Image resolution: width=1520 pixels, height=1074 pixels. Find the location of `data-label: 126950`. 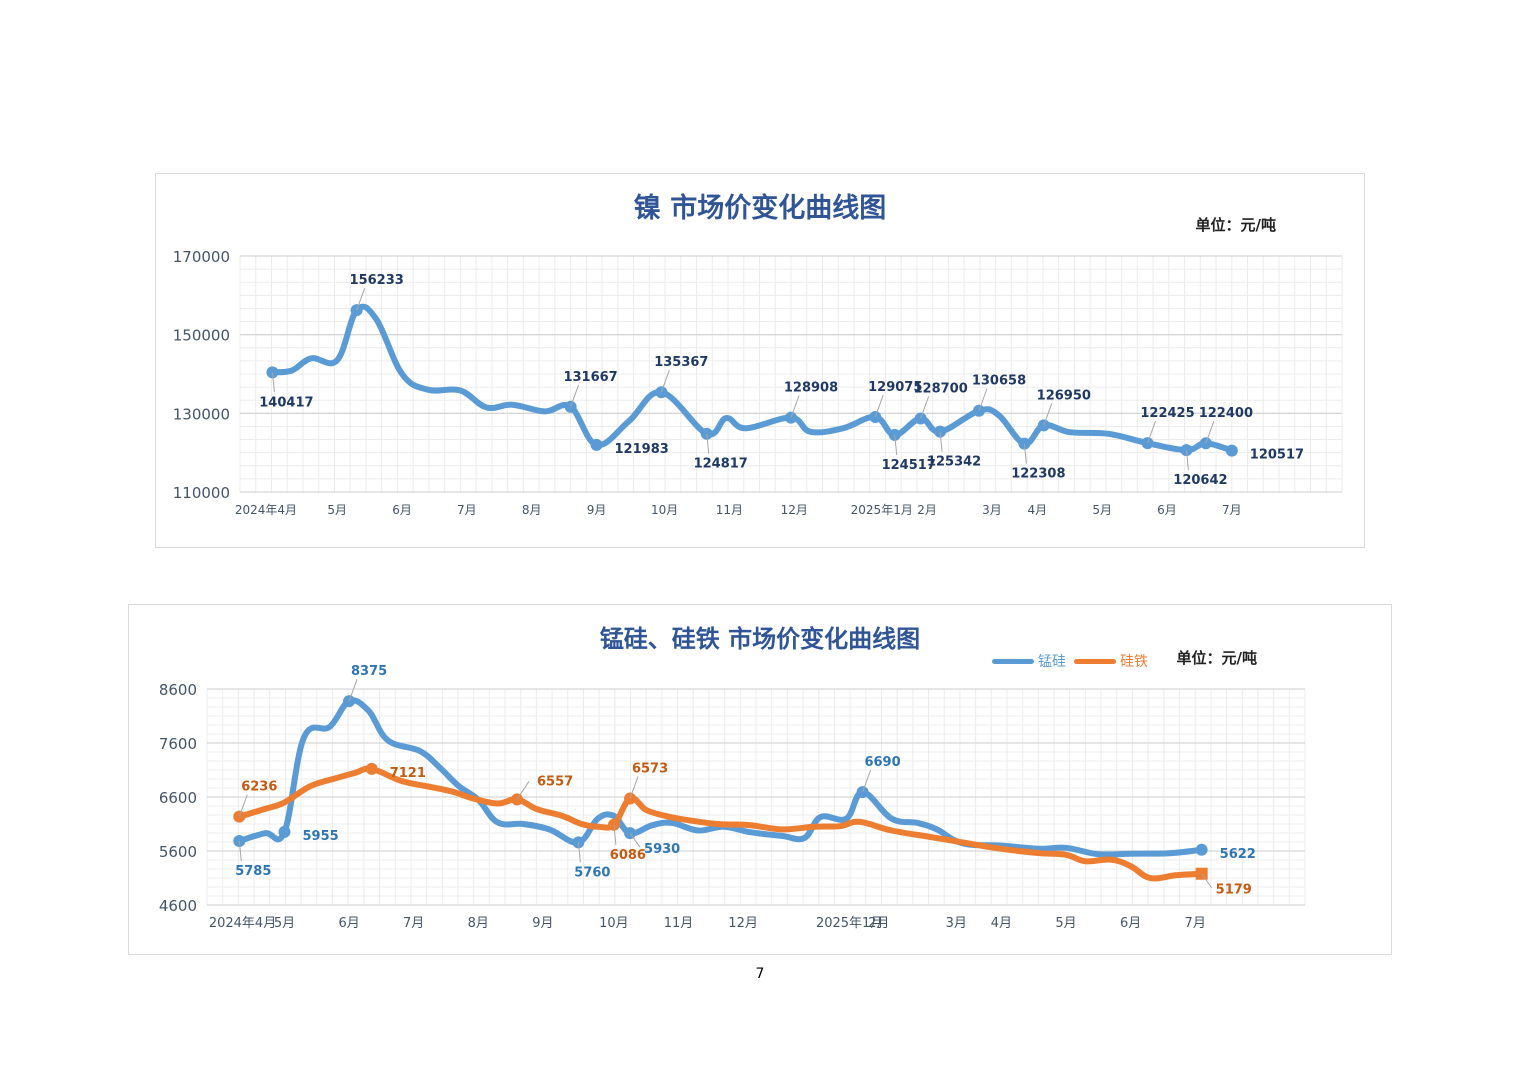

data-label: 126950 is located at coordinates (1064, 395).